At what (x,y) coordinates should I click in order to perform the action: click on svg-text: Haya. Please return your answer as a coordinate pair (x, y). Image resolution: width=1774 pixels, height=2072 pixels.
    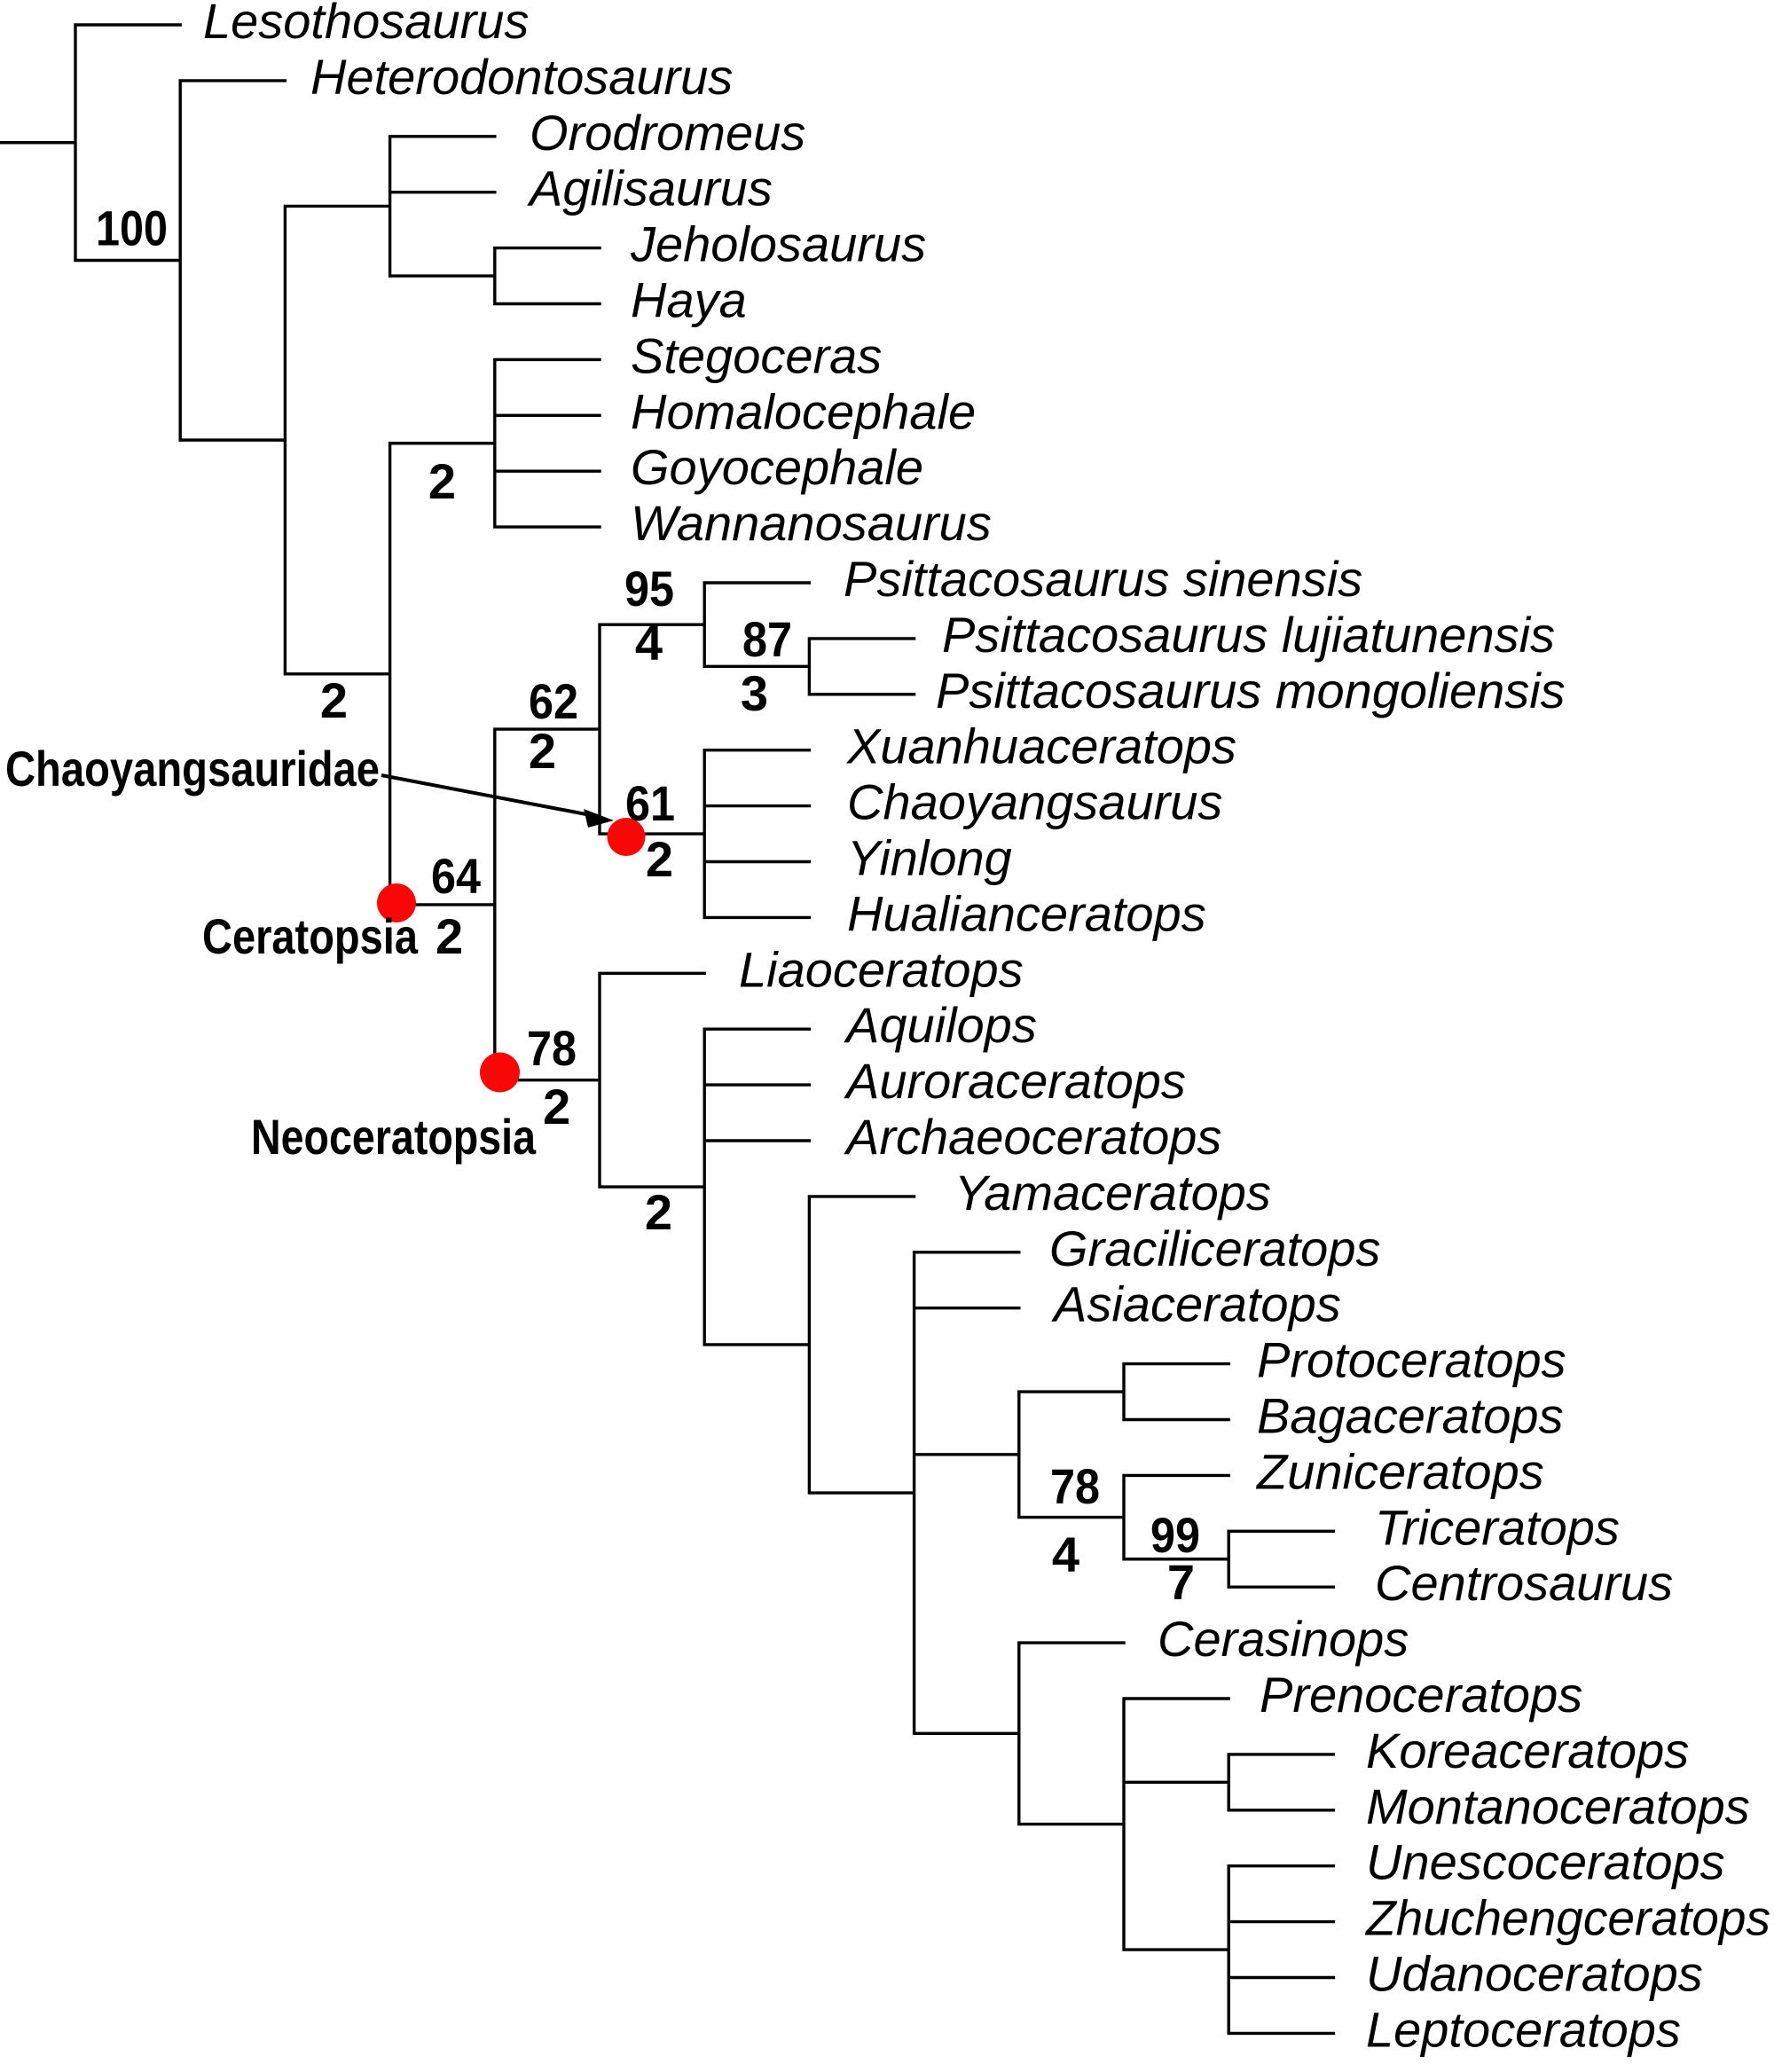
    Looking at the image, I should click on (689, 300).